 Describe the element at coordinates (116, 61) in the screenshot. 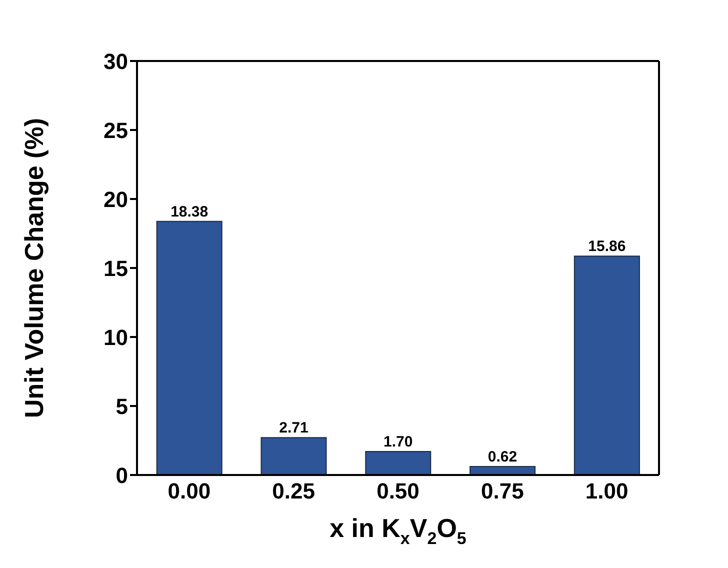

I see `y-tick-label: 30` at that location.